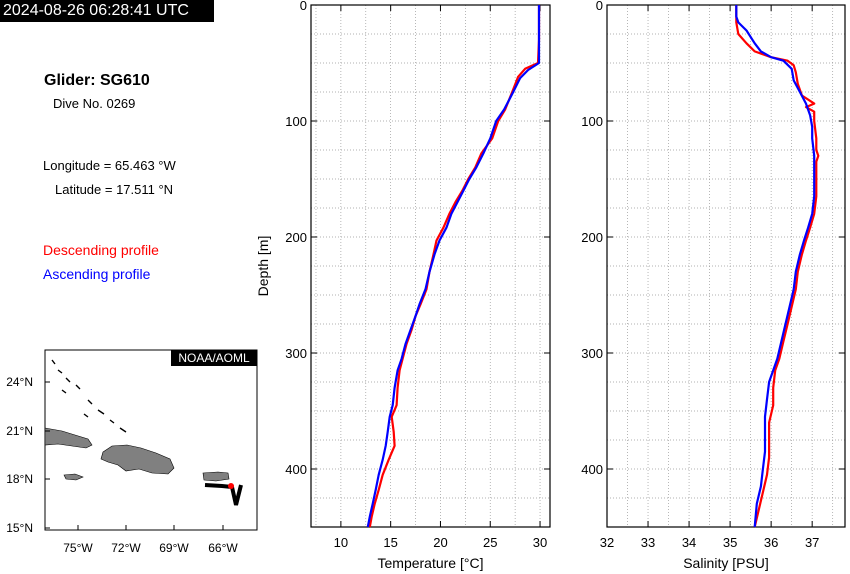 The height and width of the screenshot is (574, 850). Describe the element at coordinates (607, 542) in the screenshot. I see `x-tick-label: 32` at that location.